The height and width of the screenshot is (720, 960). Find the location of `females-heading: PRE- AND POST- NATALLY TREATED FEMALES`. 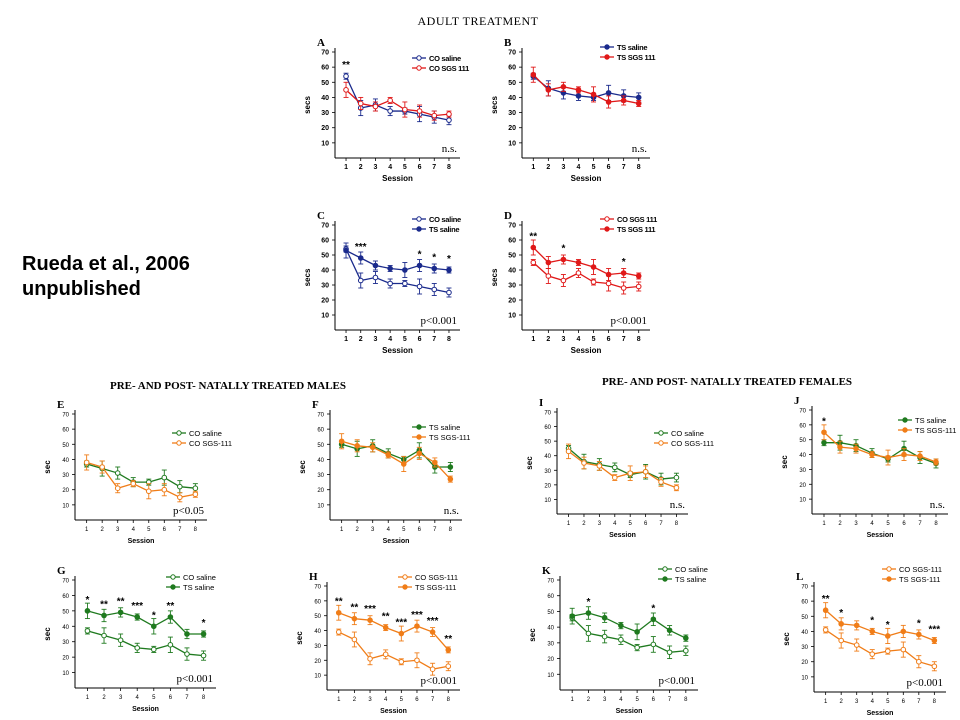

females-heading: PRE- AND POST- NATALLY TREATED FEMALES is located at coordinates (727, 382).